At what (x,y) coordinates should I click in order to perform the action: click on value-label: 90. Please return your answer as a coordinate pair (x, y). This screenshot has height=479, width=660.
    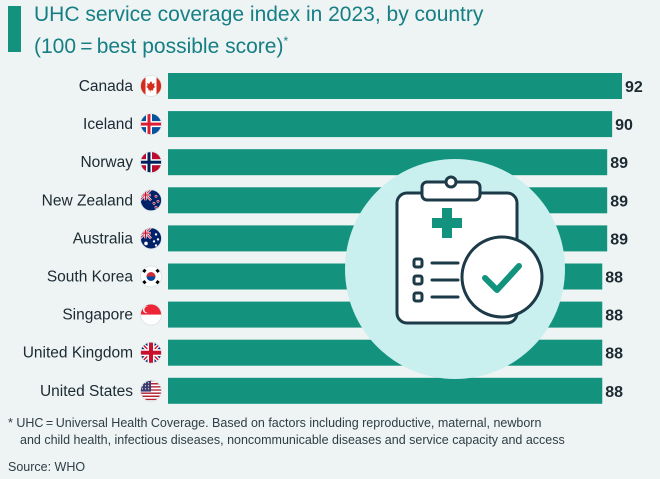
    Looking at the image, I should click on (624, 125).